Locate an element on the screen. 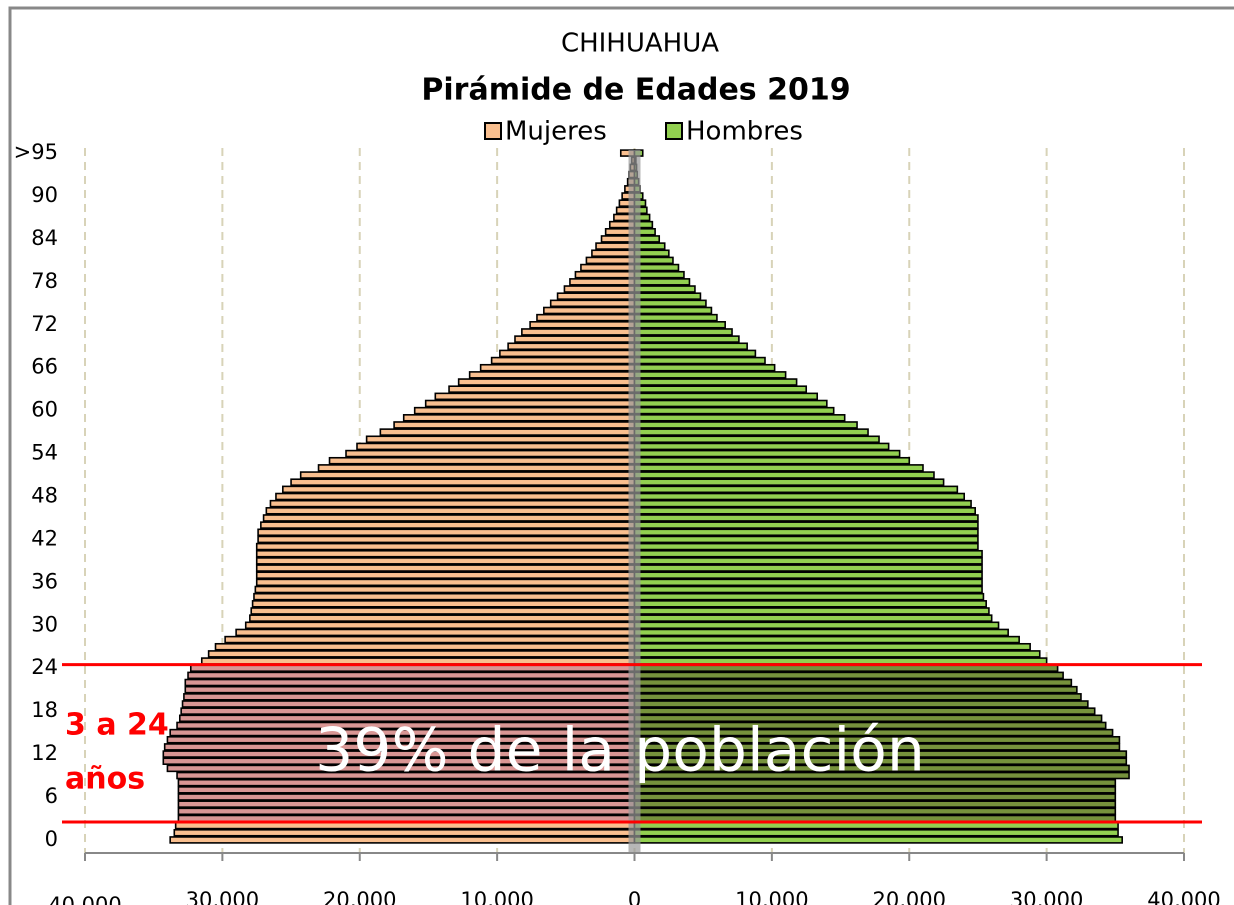 The image size is (1234, 905). annotation: 39% de la población is located at coordinates (620, 751).